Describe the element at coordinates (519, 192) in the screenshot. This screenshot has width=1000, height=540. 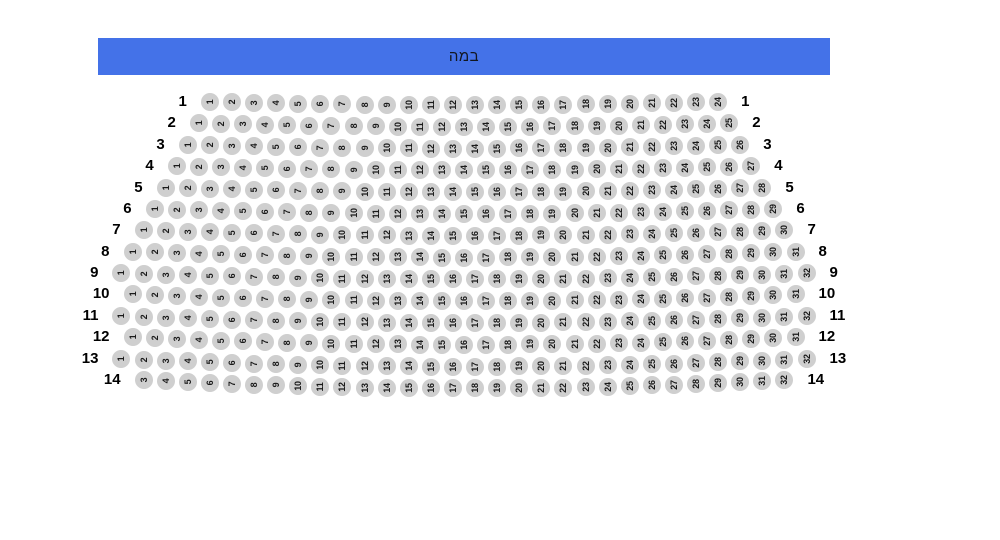
I see `seat: 17` at that location.